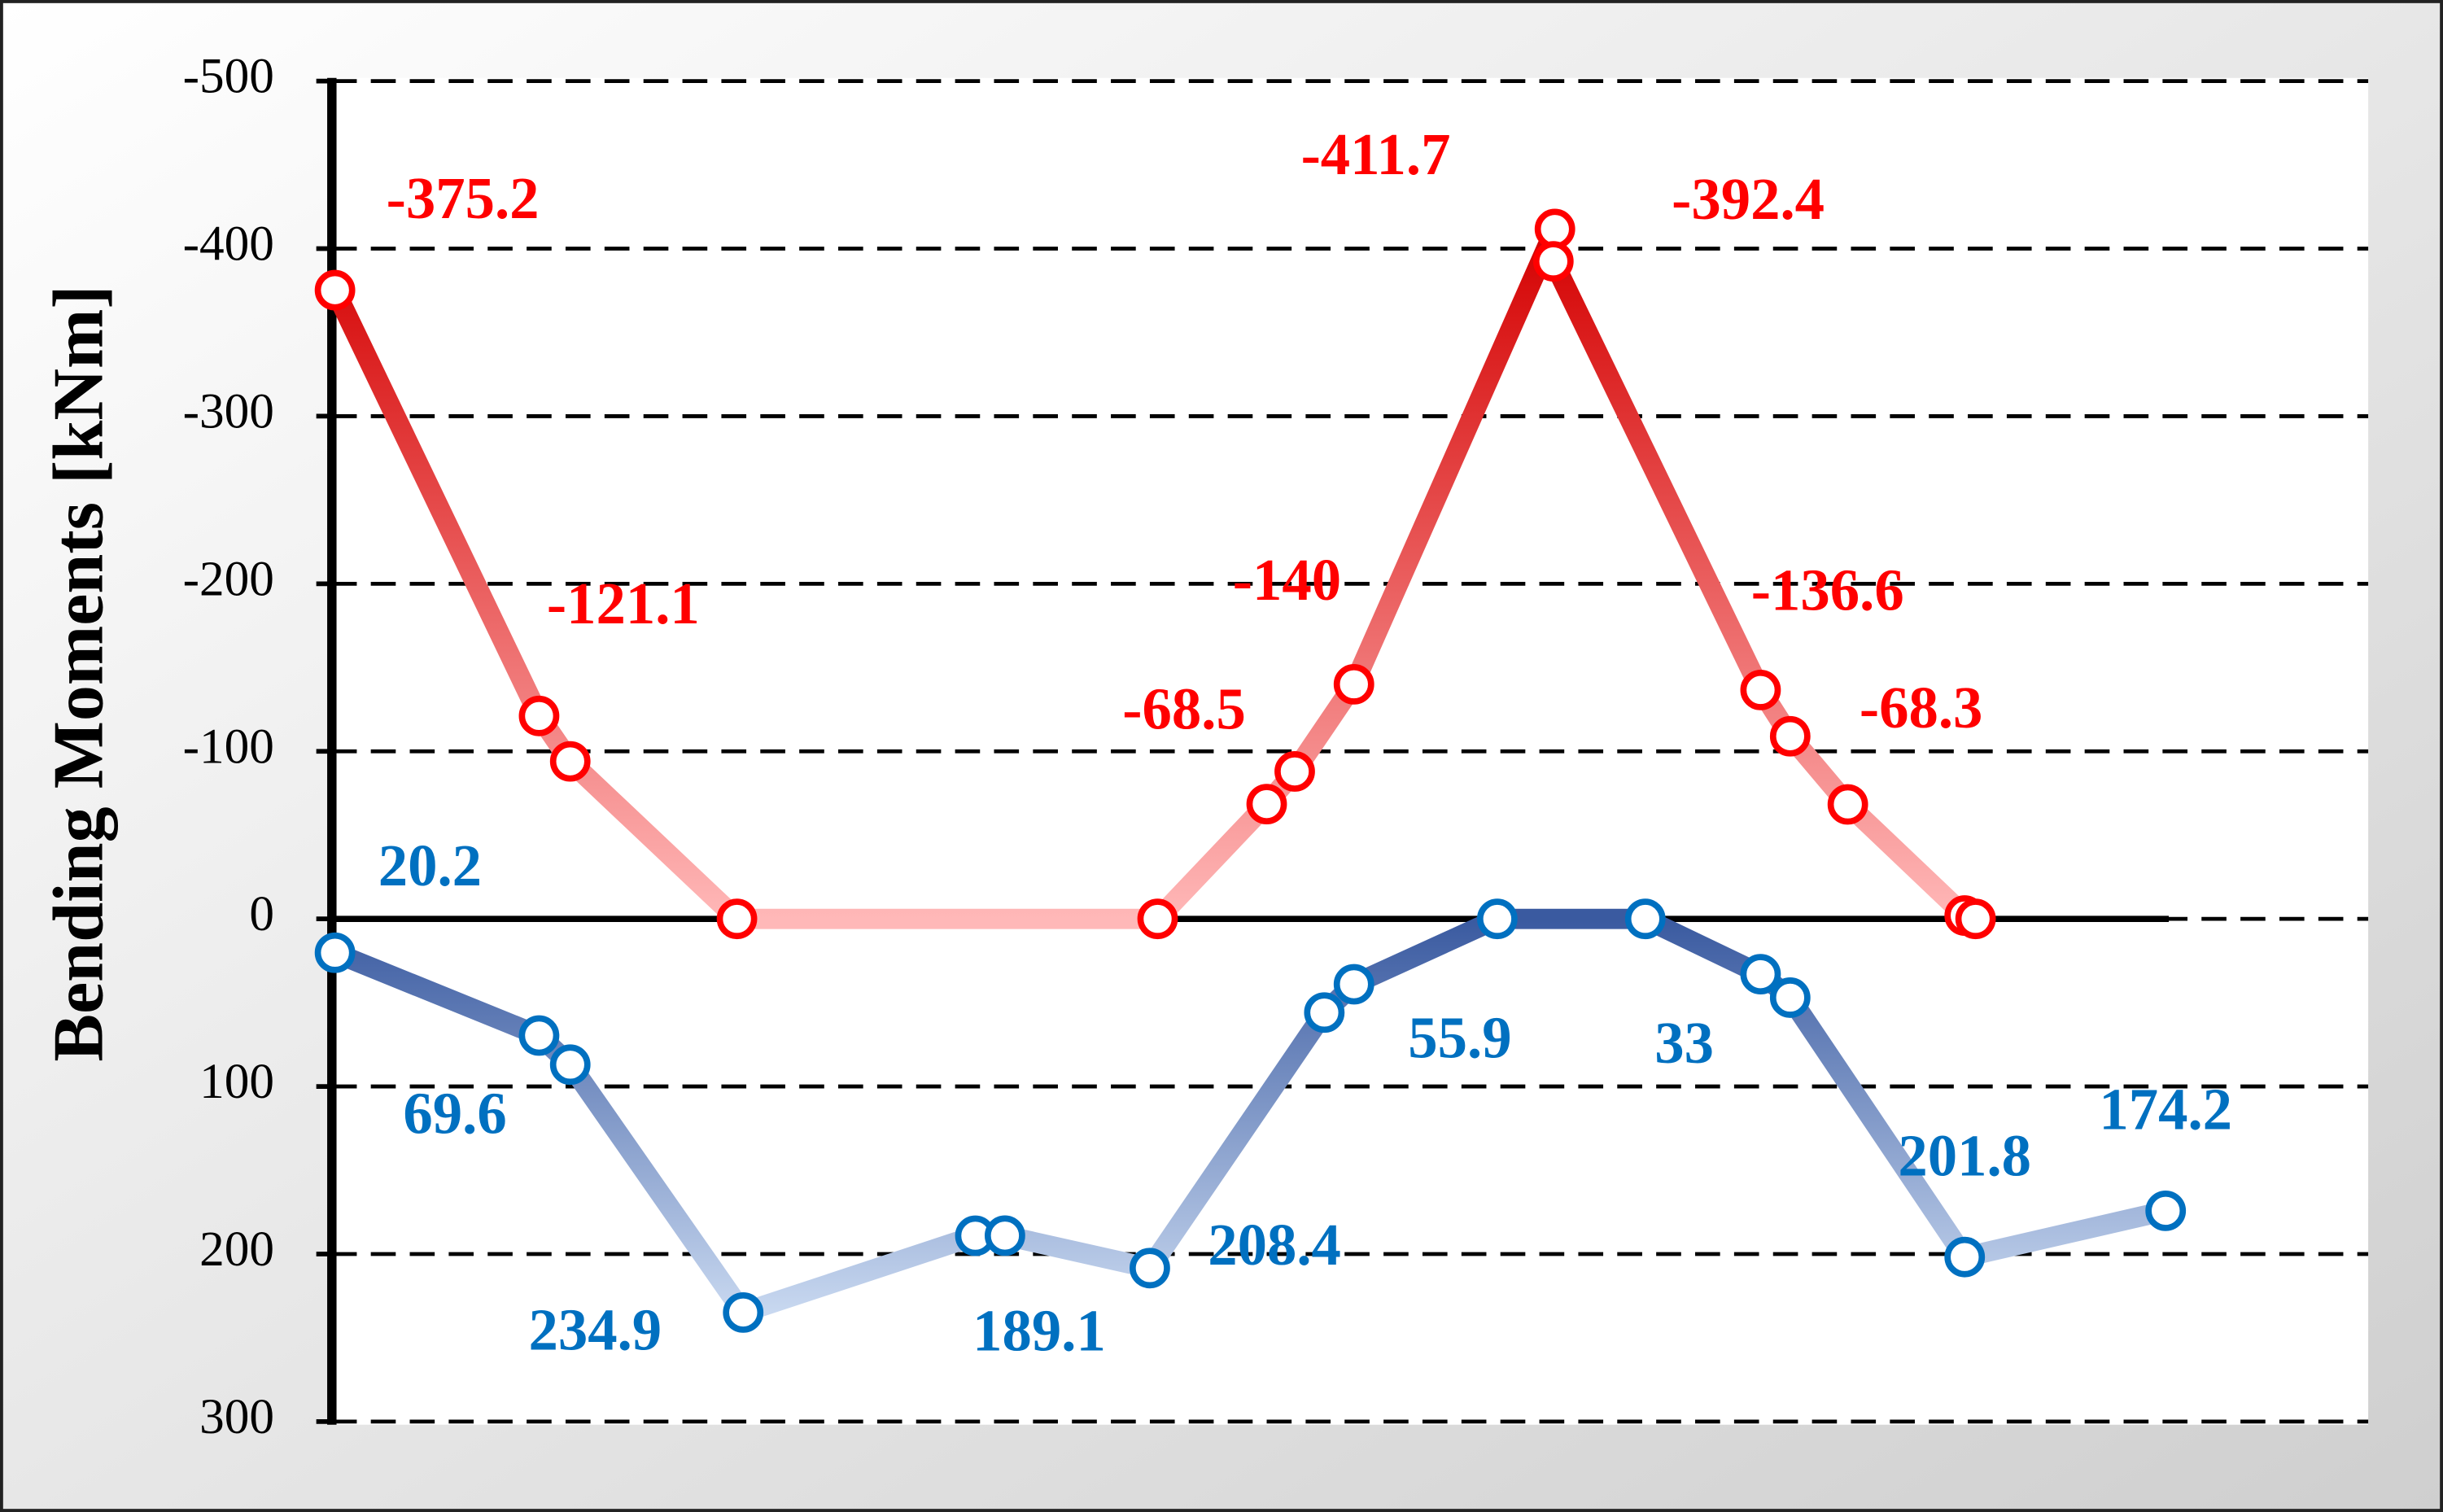  I want to click on data-label: 174.2, so click(2165, 1110).